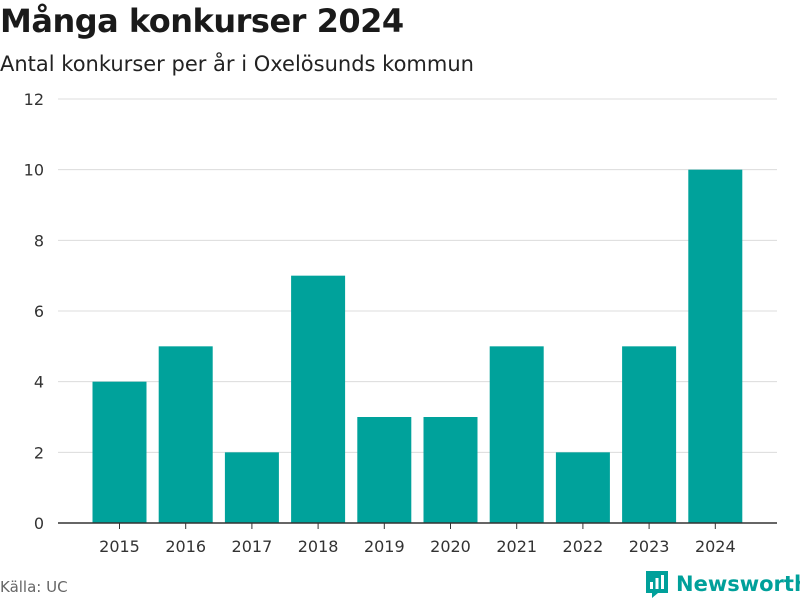 This screenshot has height=600, width=800. Describe the element at coordinates (39, 382) in the screenshot. I see `y-tick-label: 4` at that location.